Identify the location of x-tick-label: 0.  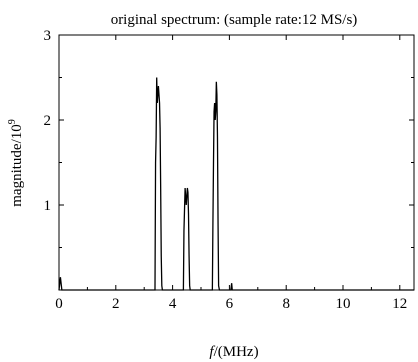
(59, 304).